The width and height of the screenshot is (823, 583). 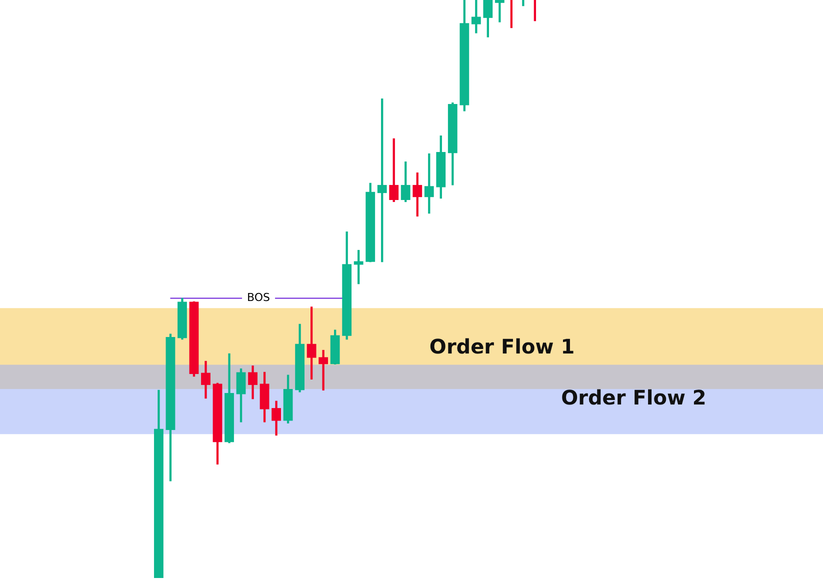 I want to click on band-label: Order Flow 1, so click(x=502, y=346).